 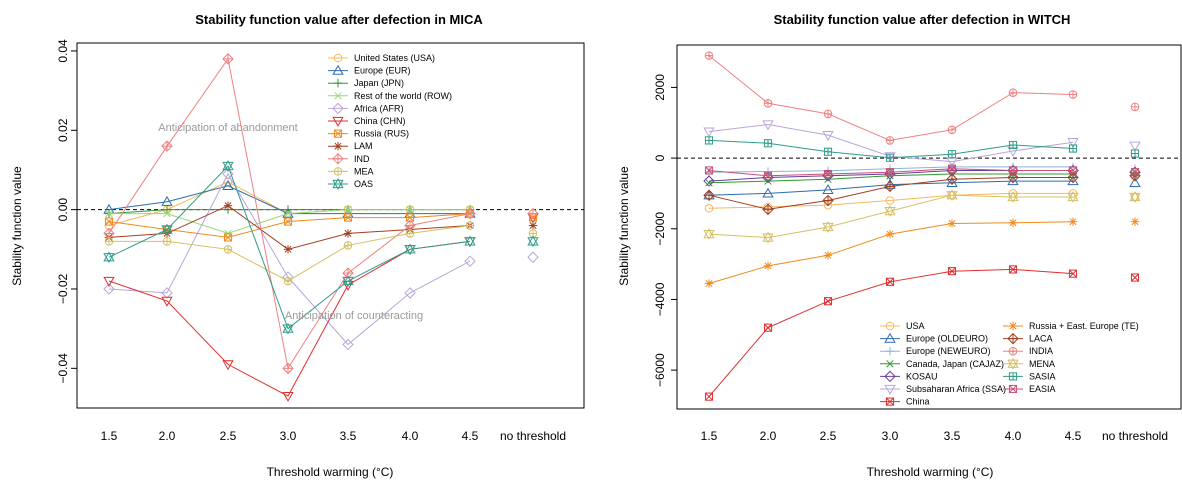 What do you see at coordinates (366, 83) in the screenshot?
I see `mica-legend-entry: Japan (JPN)` at bounding box center [366, 83].